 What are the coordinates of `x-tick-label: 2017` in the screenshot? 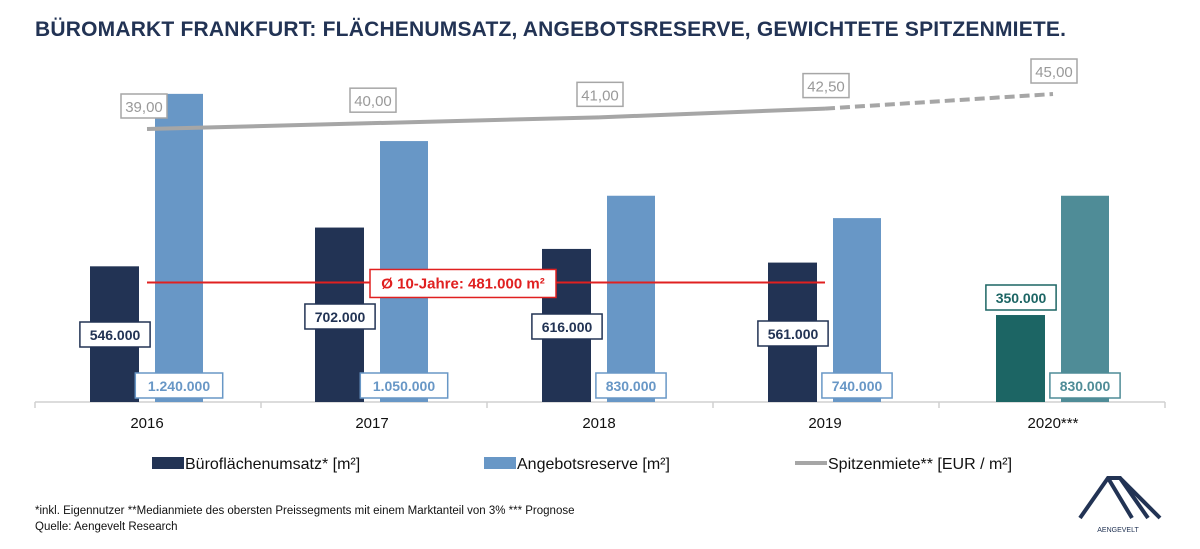 It's located at (371, 423).